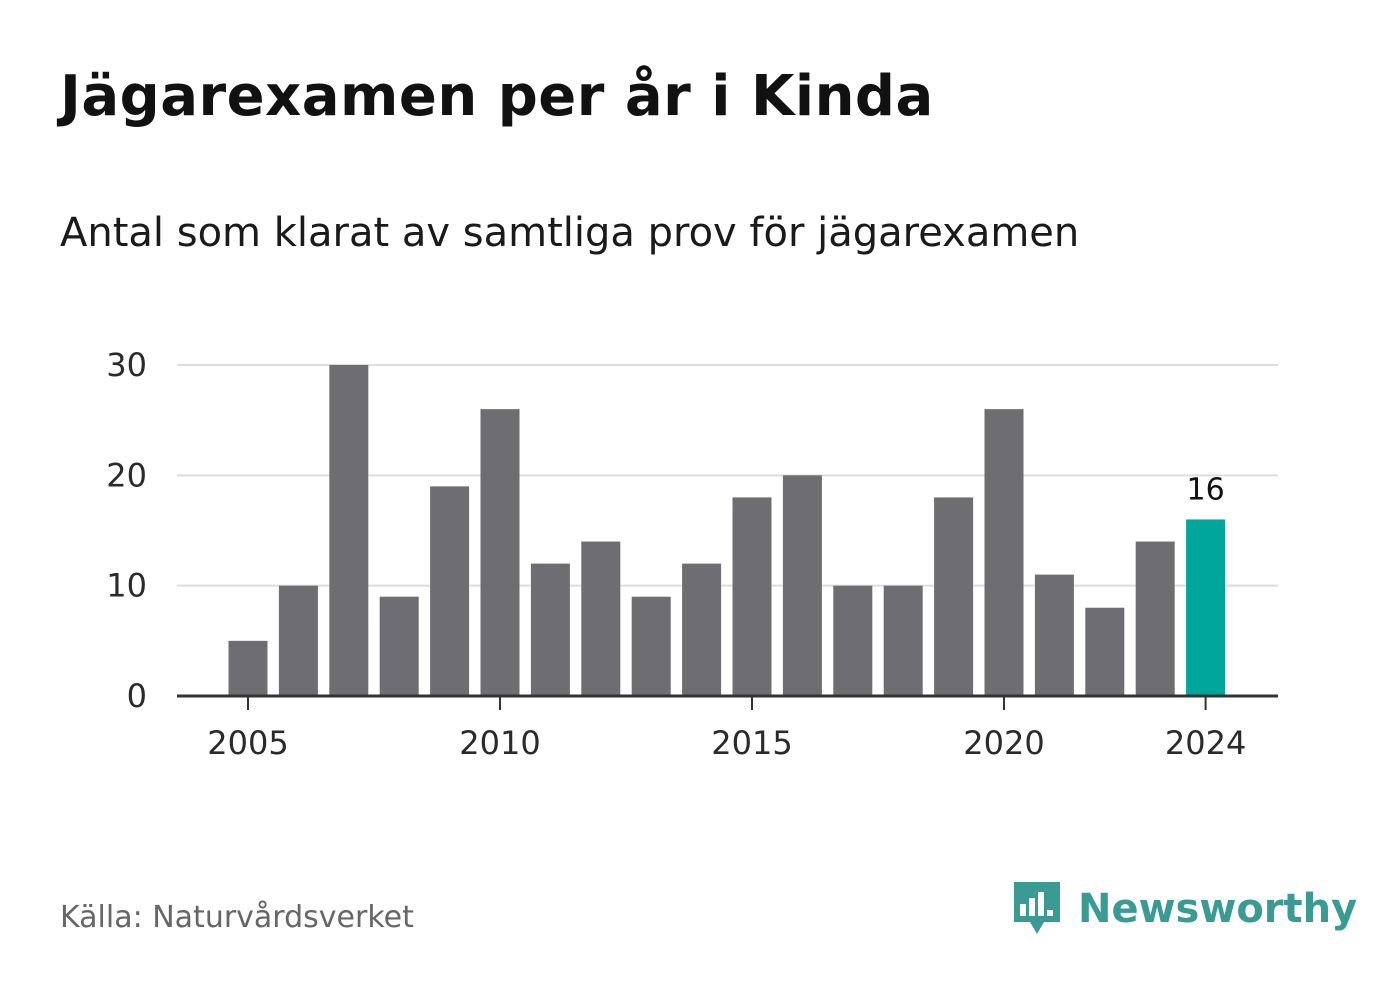 This screenshot has width=1382, height=999. I want to click on newsworthy-logo-icon, so click(1037, 908).